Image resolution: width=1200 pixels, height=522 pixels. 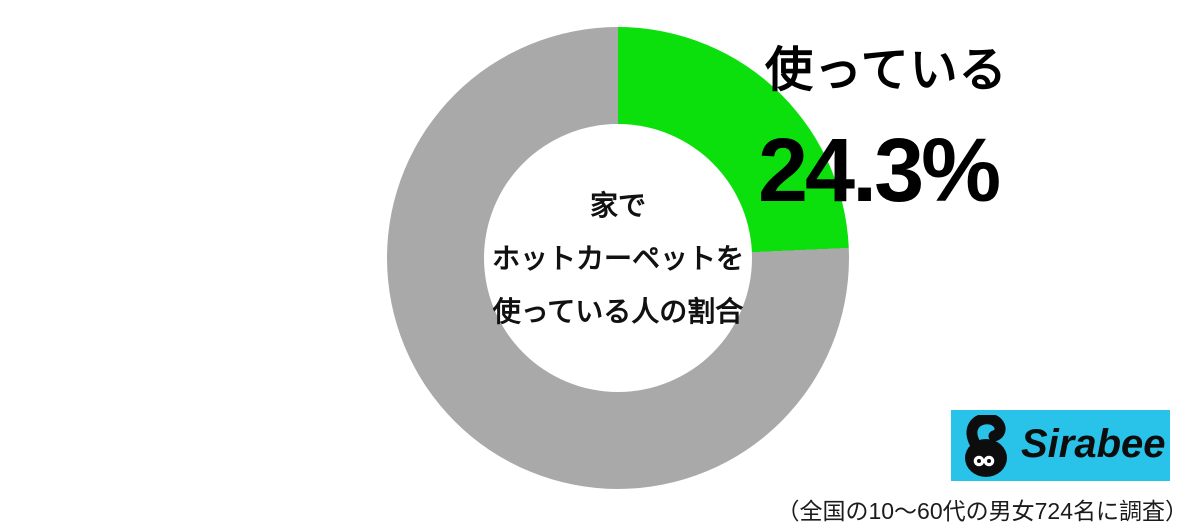 I want to click on donut-center: 家で ホットカーペットを 使っている人の割合, so click(x=618, y=258).